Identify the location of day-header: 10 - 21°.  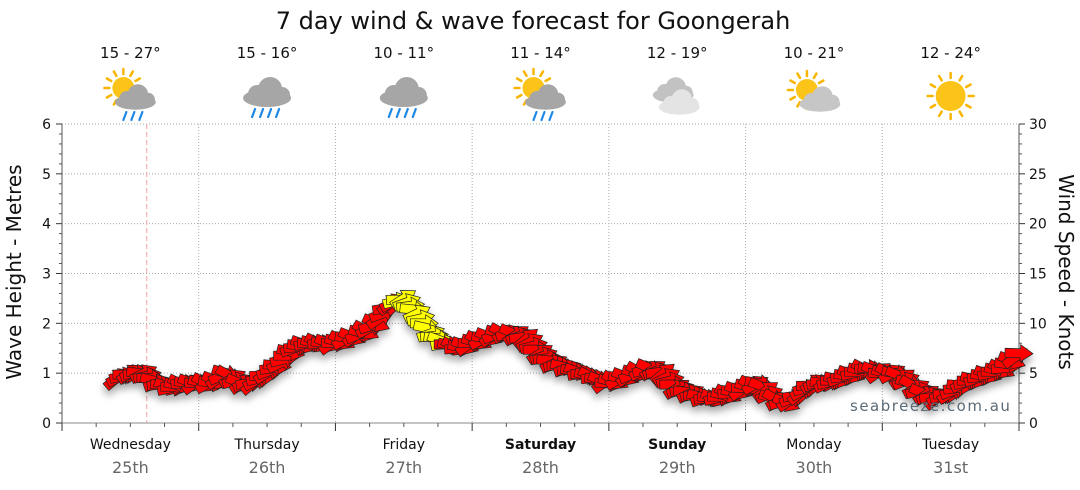
(814, 78).